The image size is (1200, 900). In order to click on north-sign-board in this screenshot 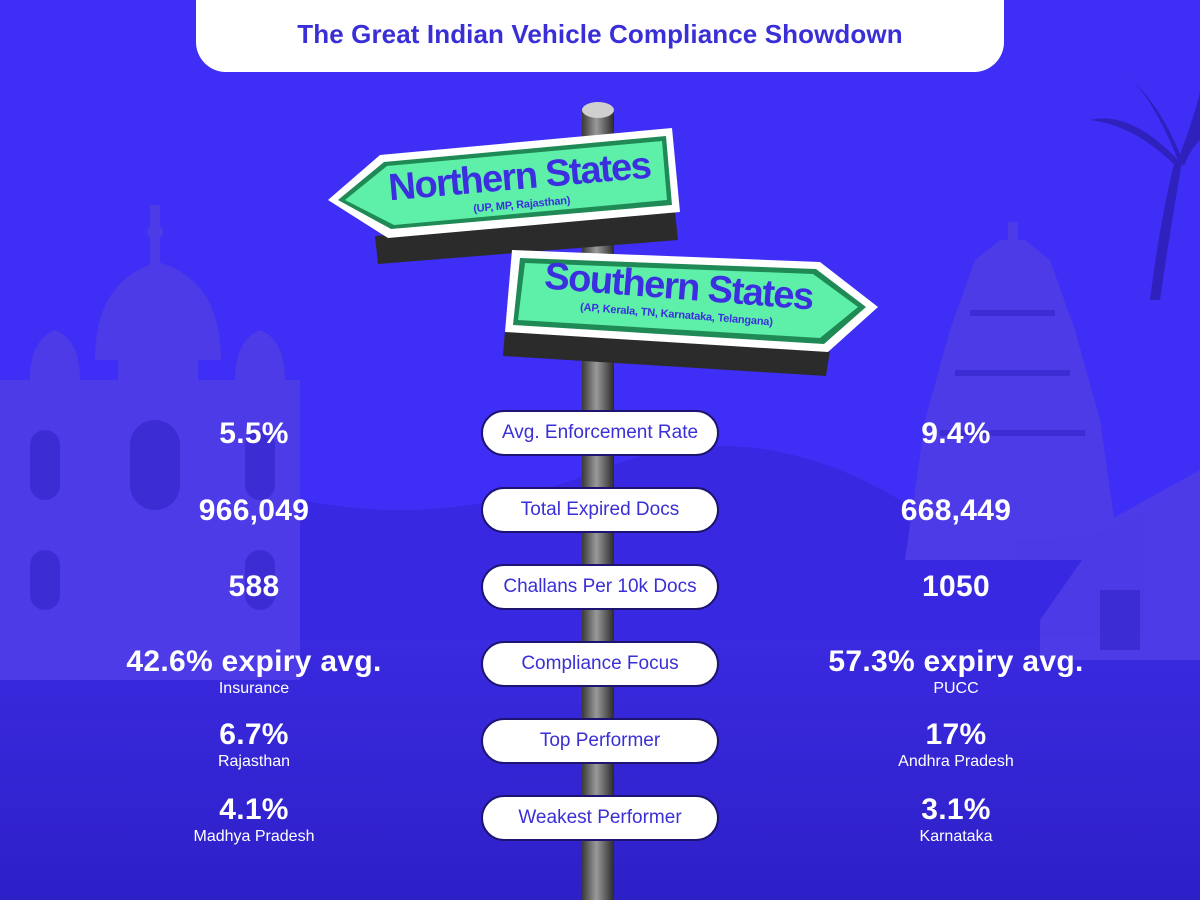, I will do `click(504, 196)`.